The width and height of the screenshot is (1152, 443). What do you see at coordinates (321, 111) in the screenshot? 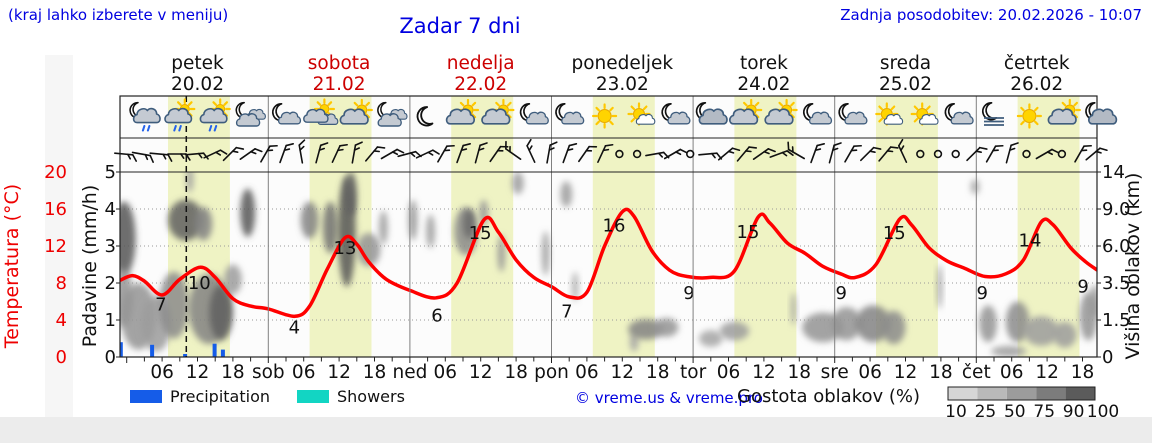
I see `weather-icon-sun-clouds` at bounding box center [321, 111].